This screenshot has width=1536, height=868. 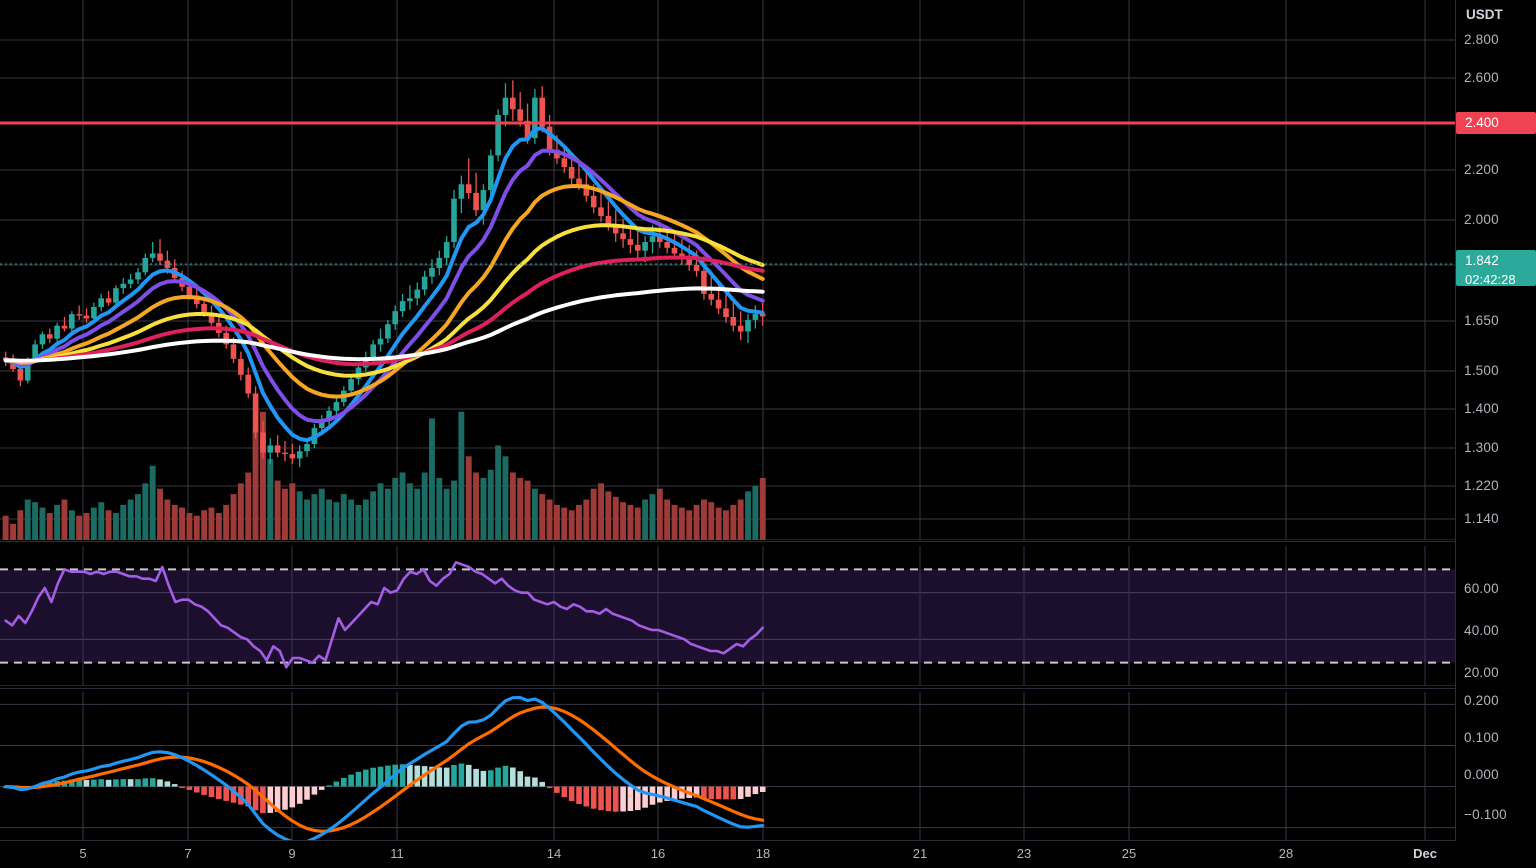 What do you see at coordinates (763, 853) in the screenshot?
I see `time-axis-tick: 18` at bounding box center [763, 853].